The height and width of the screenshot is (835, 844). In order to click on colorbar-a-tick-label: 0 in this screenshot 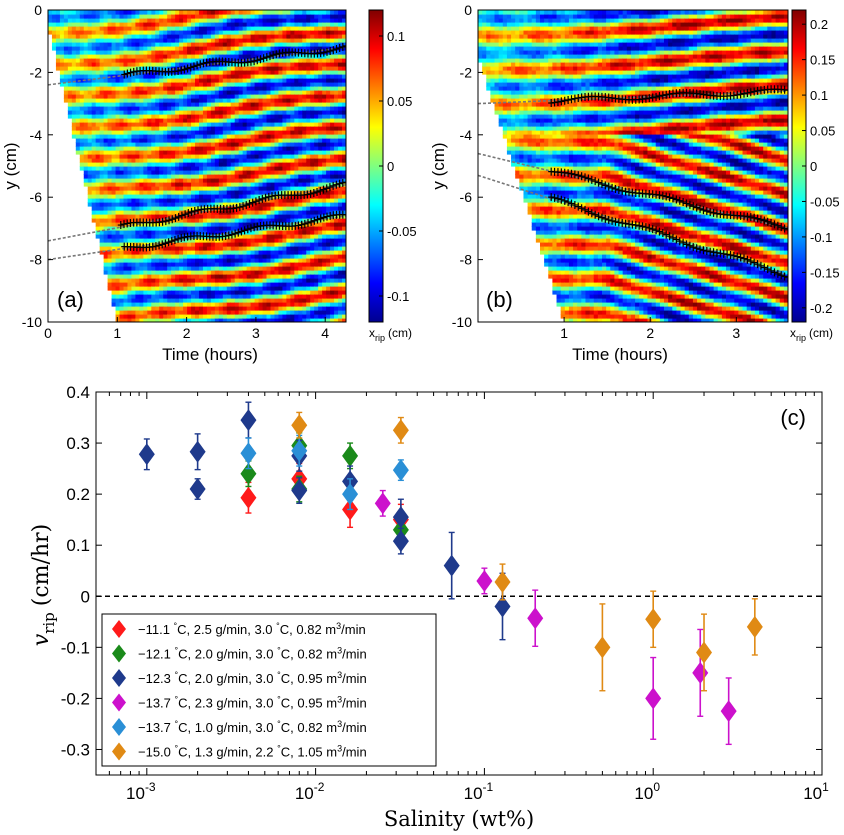, I will do `click(390, 166)`.